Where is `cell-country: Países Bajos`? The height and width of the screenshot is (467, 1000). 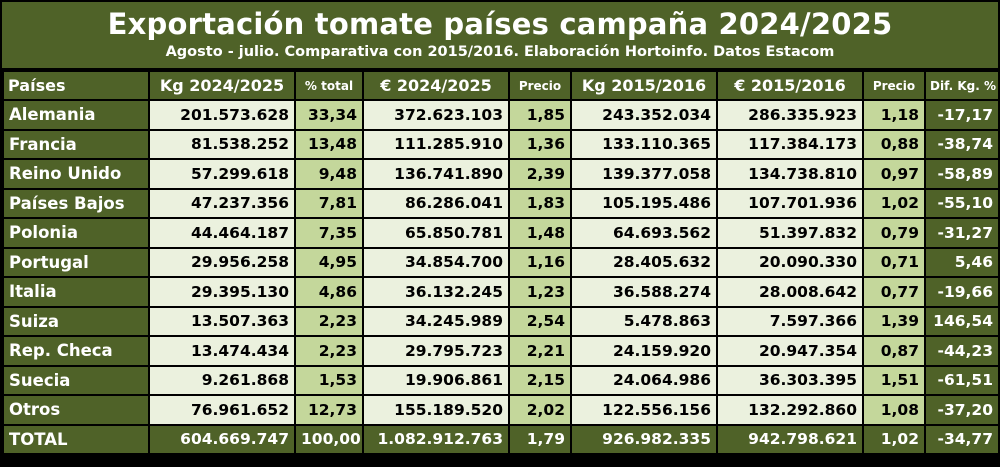
cell-country: Países Bajos is located at coordinates (76, 203).